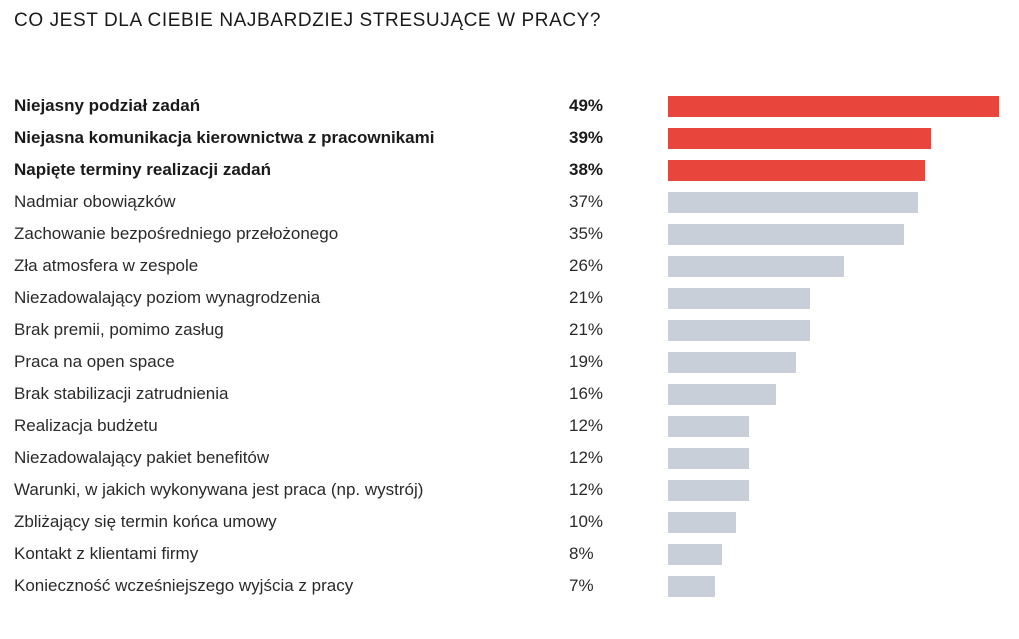 The width and height of the screenshot is (1019, 639). What do you see at coordinates (176, 233) in the screenshot?
I see `category-label: Zachowanie bezpośredniego przełożonego` at bounding box center [176, 233].